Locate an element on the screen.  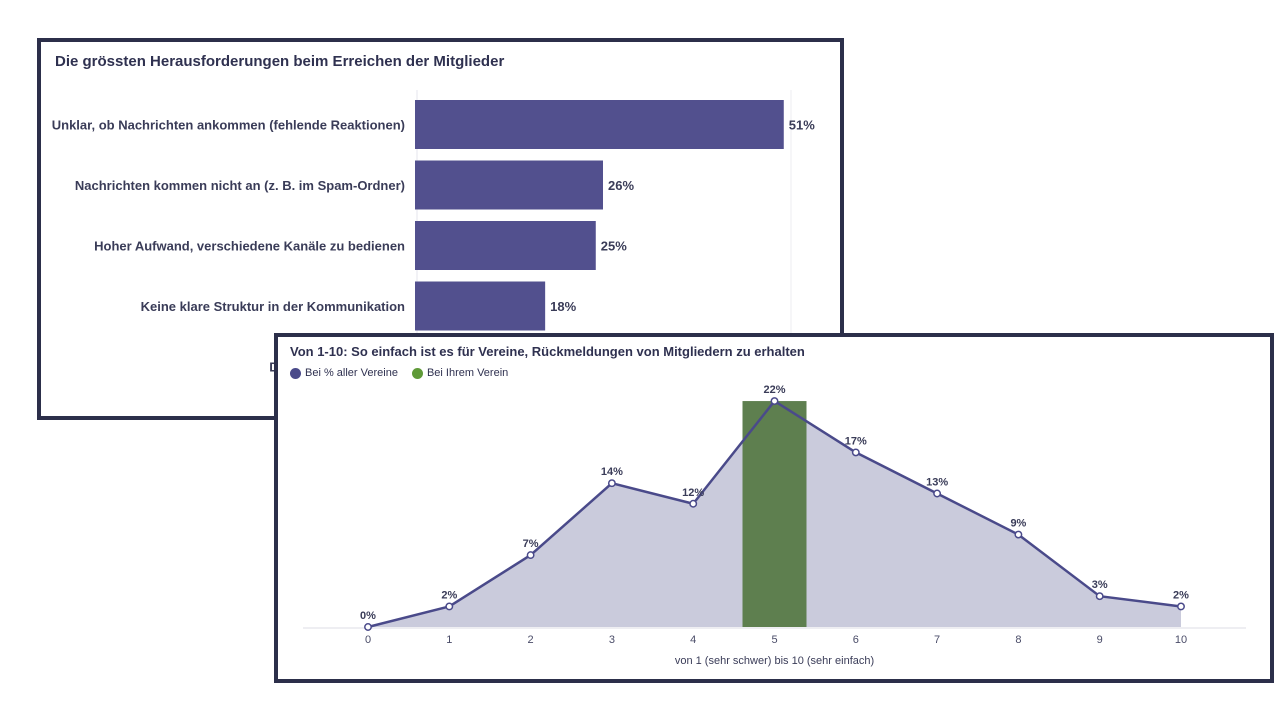
x-tick-label: 7 is located at coordinates (937, 640).